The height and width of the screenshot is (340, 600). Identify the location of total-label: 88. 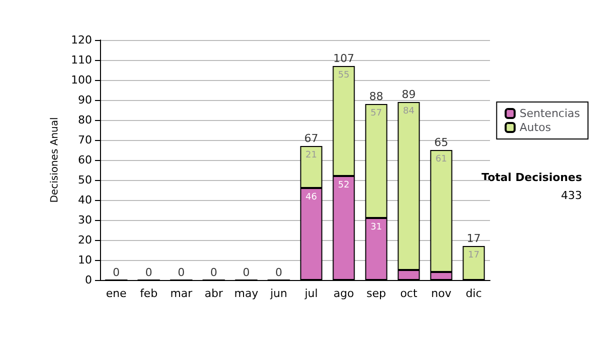
(376, 96).